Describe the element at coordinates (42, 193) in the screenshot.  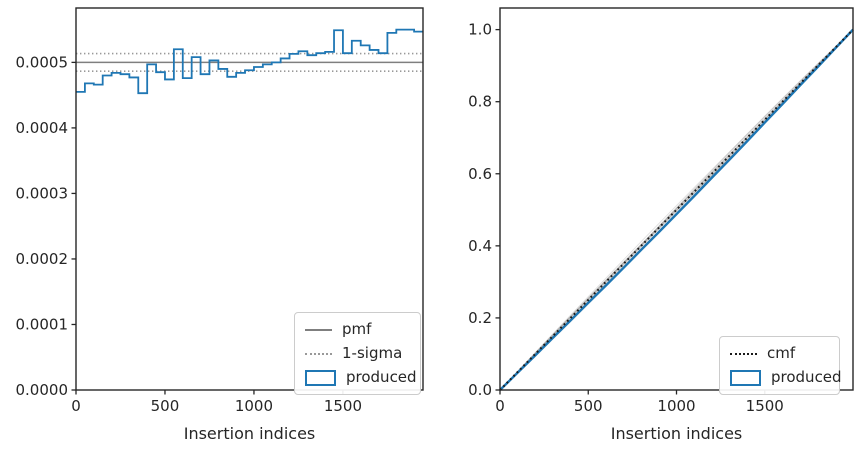
I see `y-tick-label: 0.0003` at that location.